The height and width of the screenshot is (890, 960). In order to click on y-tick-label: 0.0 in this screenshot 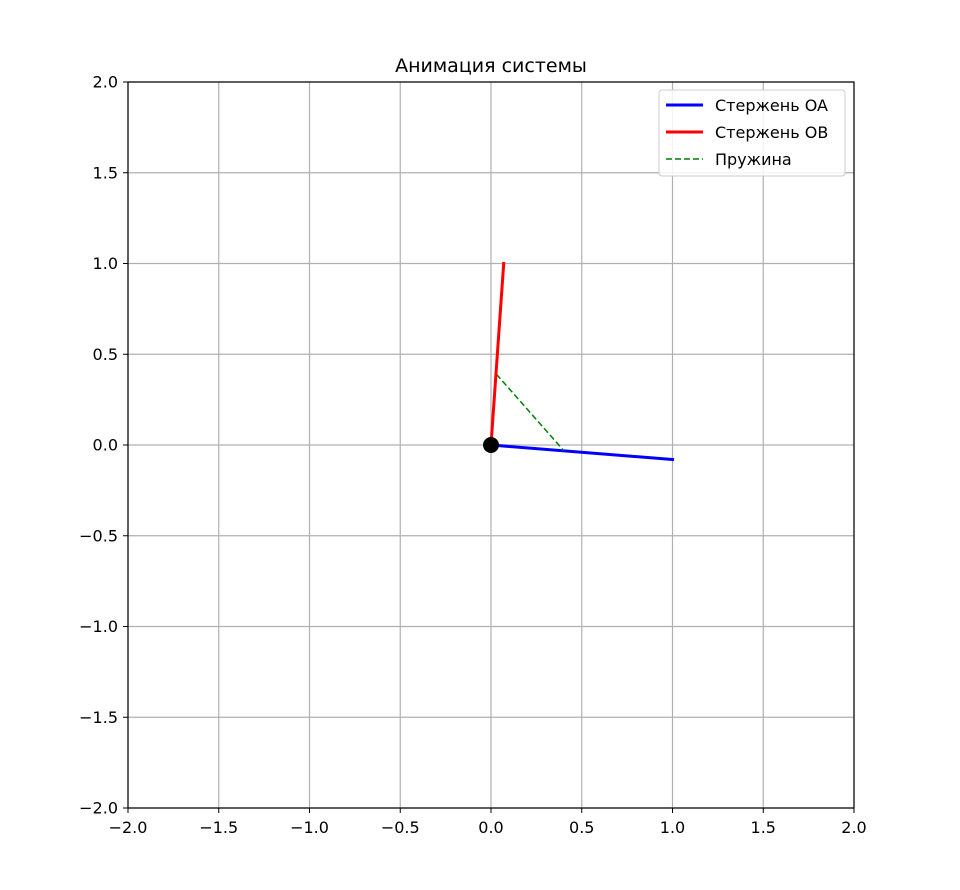, I will do `click(105, 445)`.